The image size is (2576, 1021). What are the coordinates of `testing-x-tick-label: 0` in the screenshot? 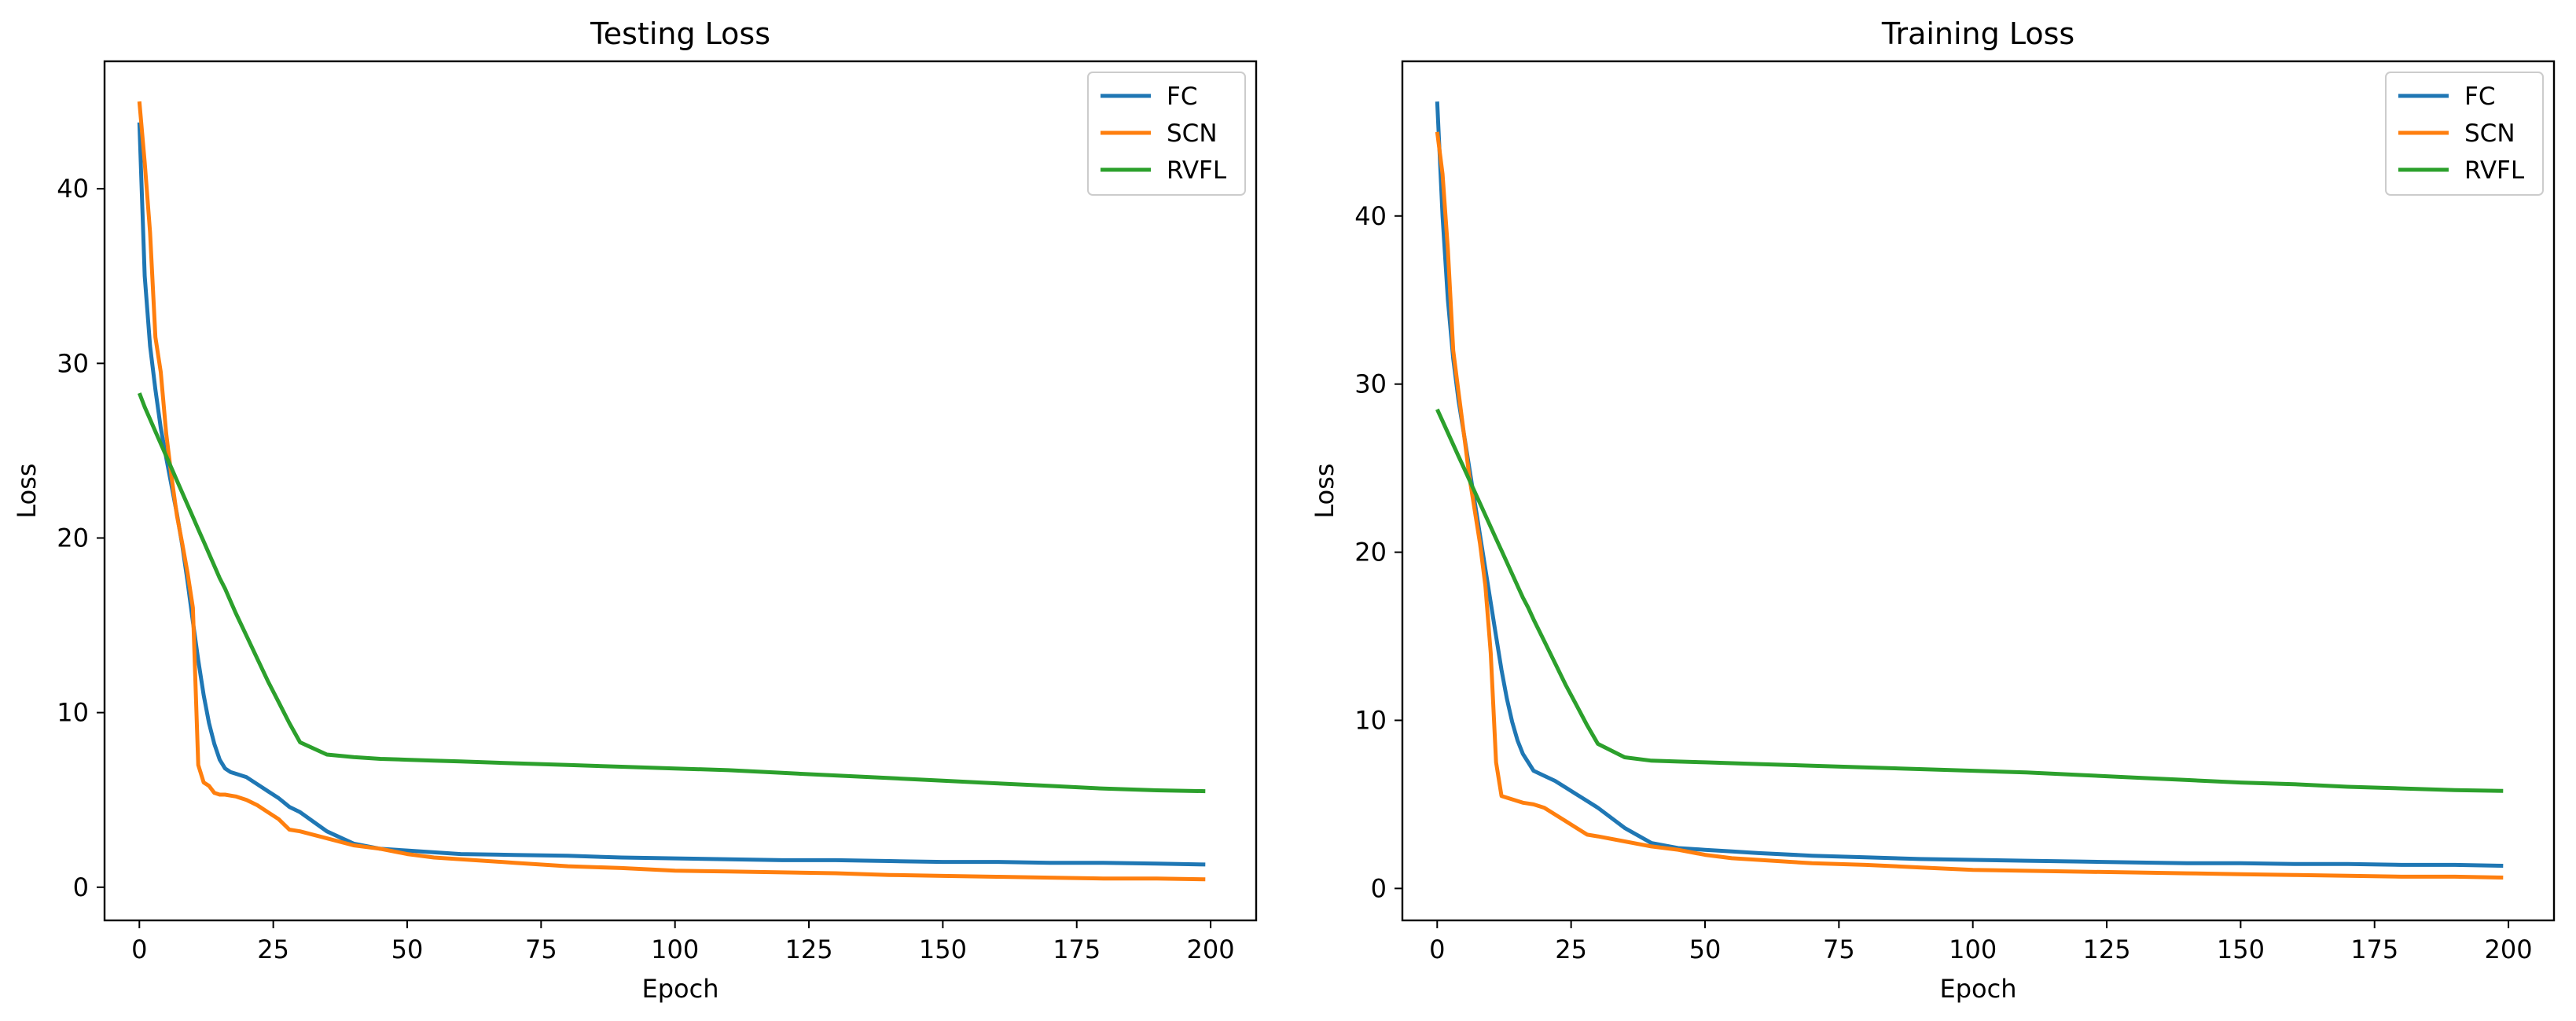 It's located at (139, 950).